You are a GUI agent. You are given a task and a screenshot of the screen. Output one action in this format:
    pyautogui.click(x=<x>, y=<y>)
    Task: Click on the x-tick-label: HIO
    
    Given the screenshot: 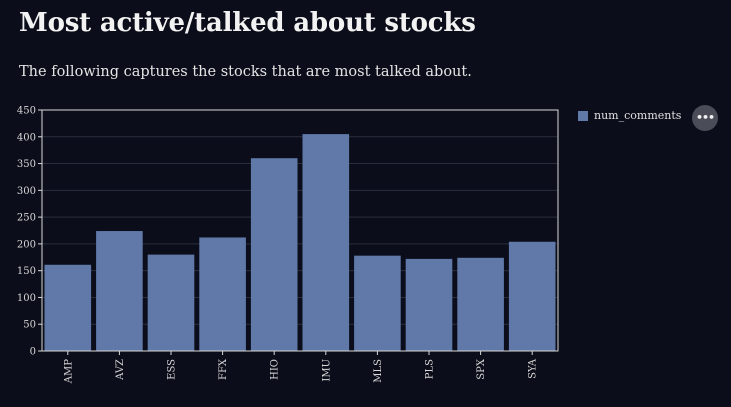 What is the action you would take?
    pyautogui.click(x=275, y=369)
    